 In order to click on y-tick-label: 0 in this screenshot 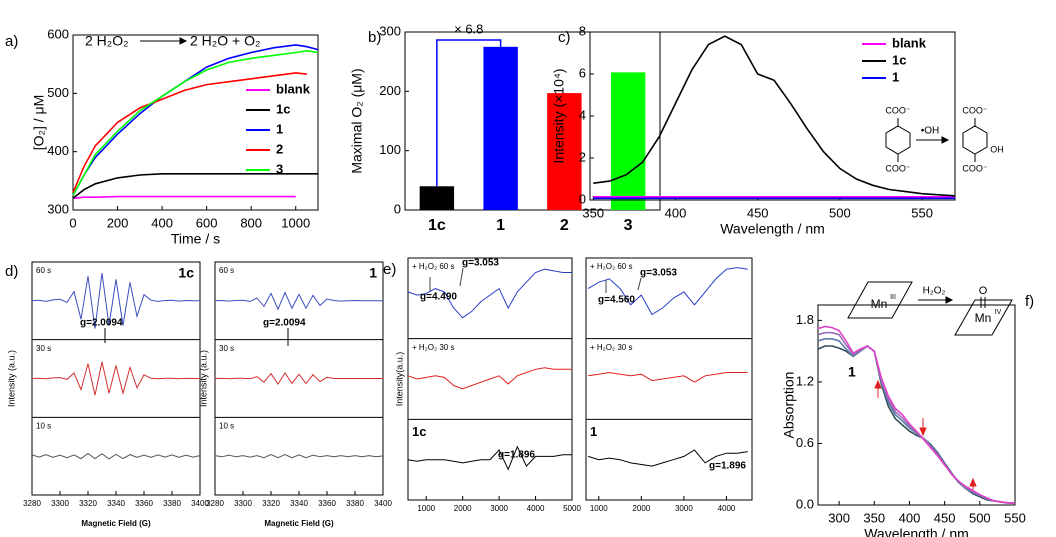, I will do `click(582, 198)`.